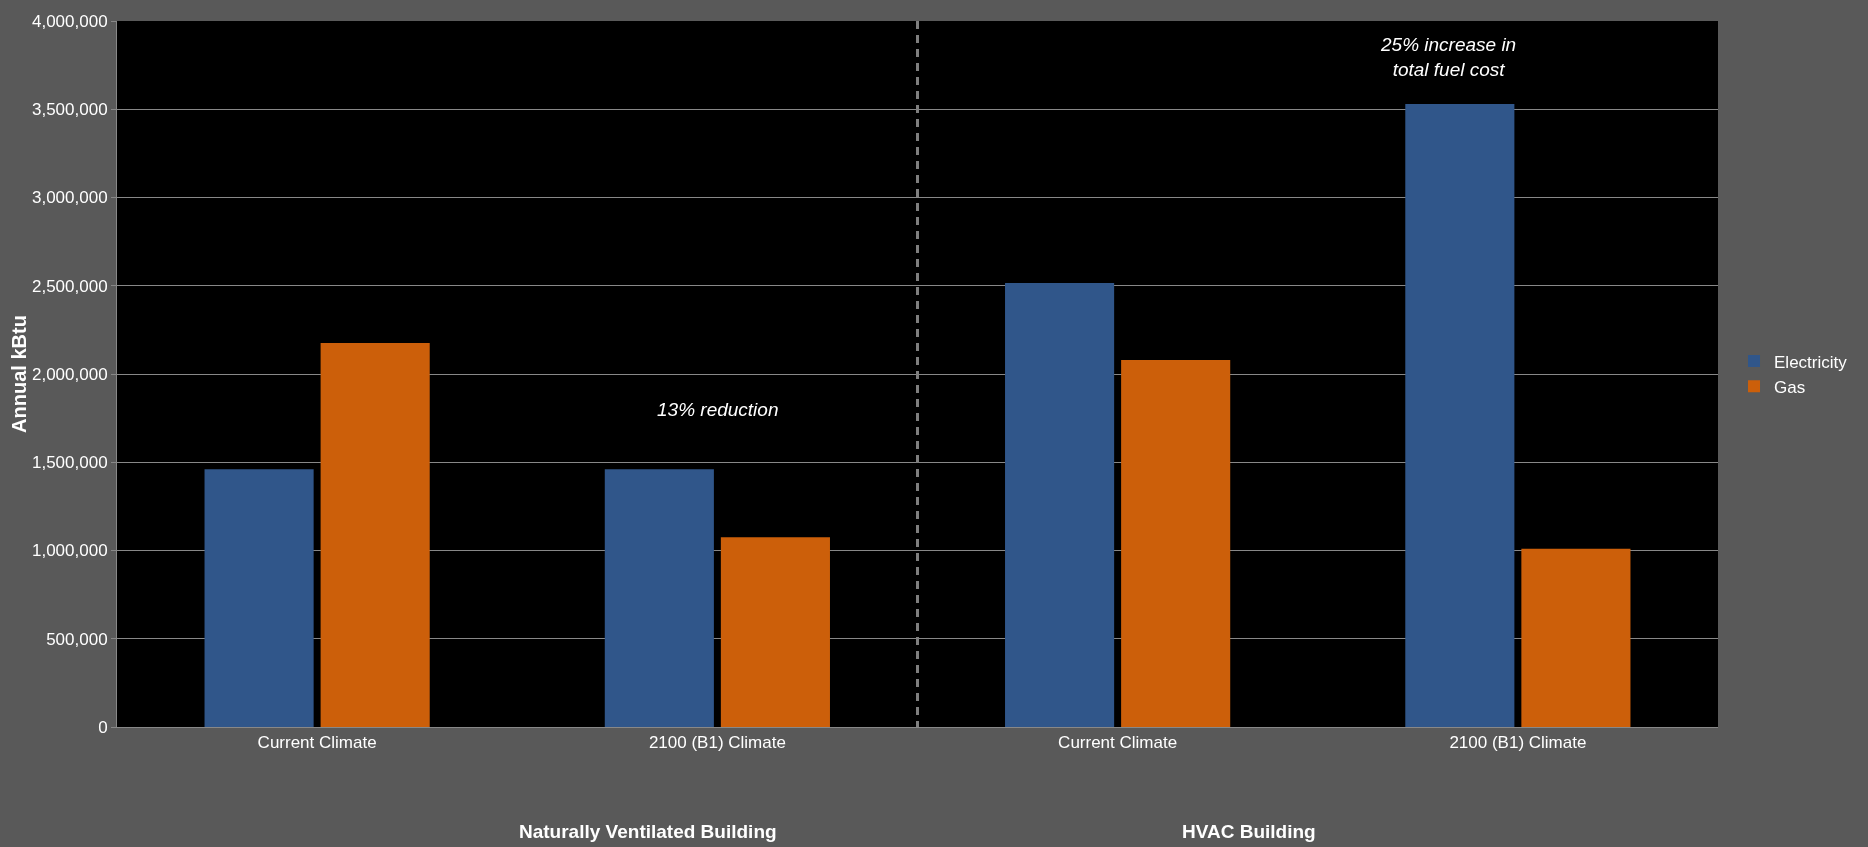  What do you see at coordinates (69, 21) in the screenshot?
I see `y-tick-label: 4,000,000` at bounding box center [69, 21].